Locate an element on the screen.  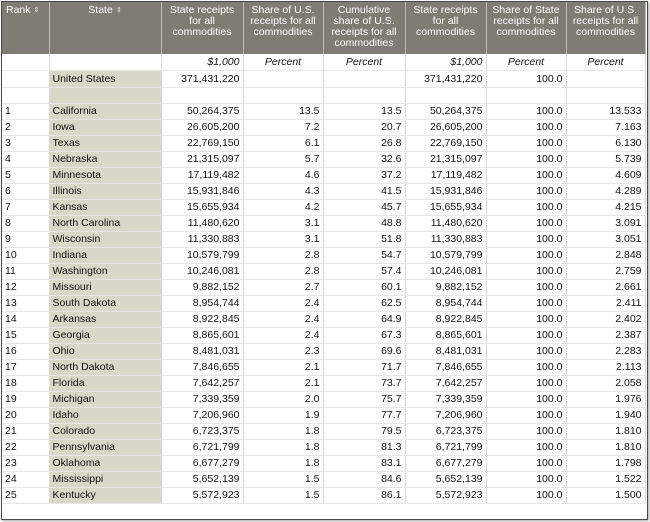
value-cell: 2.7 is located at coordinates (283, 287).